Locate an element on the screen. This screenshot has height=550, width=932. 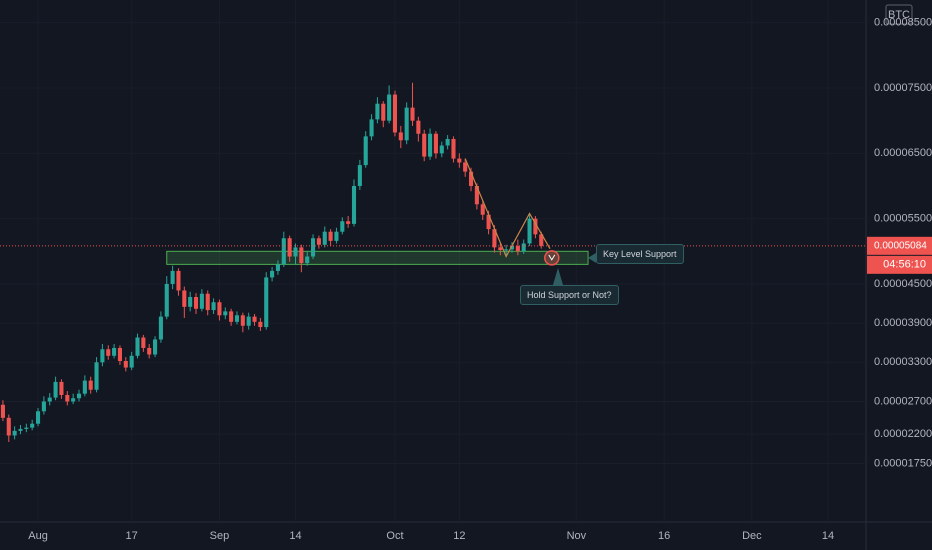
x-tick-label: Aug is located at coordinates (38, 536).